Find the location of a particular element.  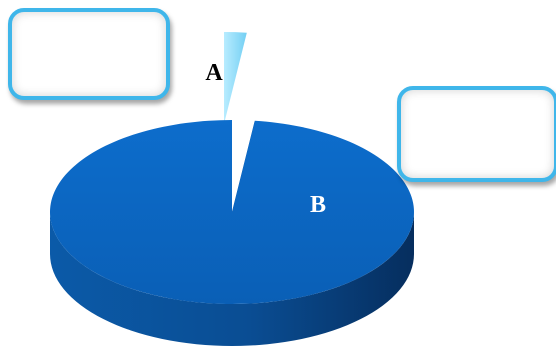

pie-labels-layer: AB is located at coordinates (265, 139).